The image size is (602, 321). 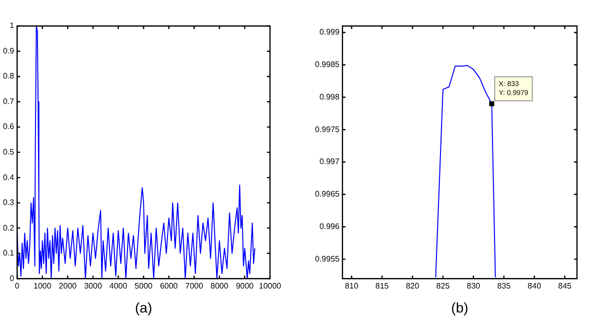 What do you see at coordinates (68, 286) in the screenshot?
I see `x-tick-label: 2000` at bounding box center [68, 286].